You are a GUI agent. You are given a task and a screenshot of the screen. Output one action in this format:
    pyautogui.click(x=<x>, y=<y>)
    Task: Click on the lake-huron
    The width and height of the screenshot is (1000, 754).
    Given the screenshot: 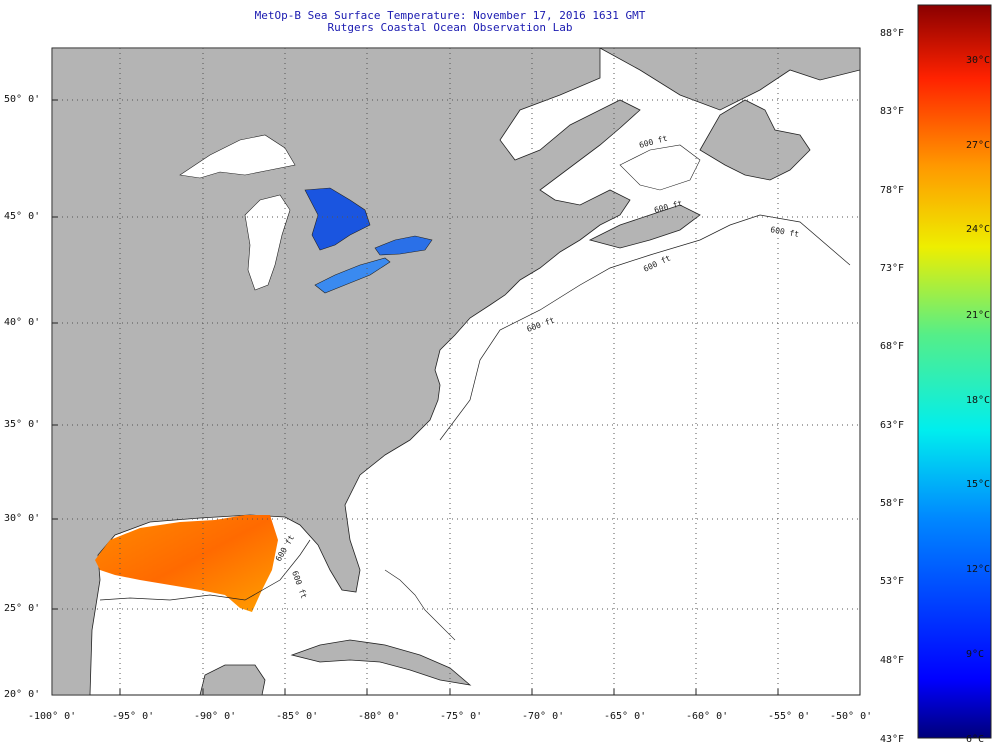 What is the action you would take?
    pyautogui.click(x=337, y=219)
    